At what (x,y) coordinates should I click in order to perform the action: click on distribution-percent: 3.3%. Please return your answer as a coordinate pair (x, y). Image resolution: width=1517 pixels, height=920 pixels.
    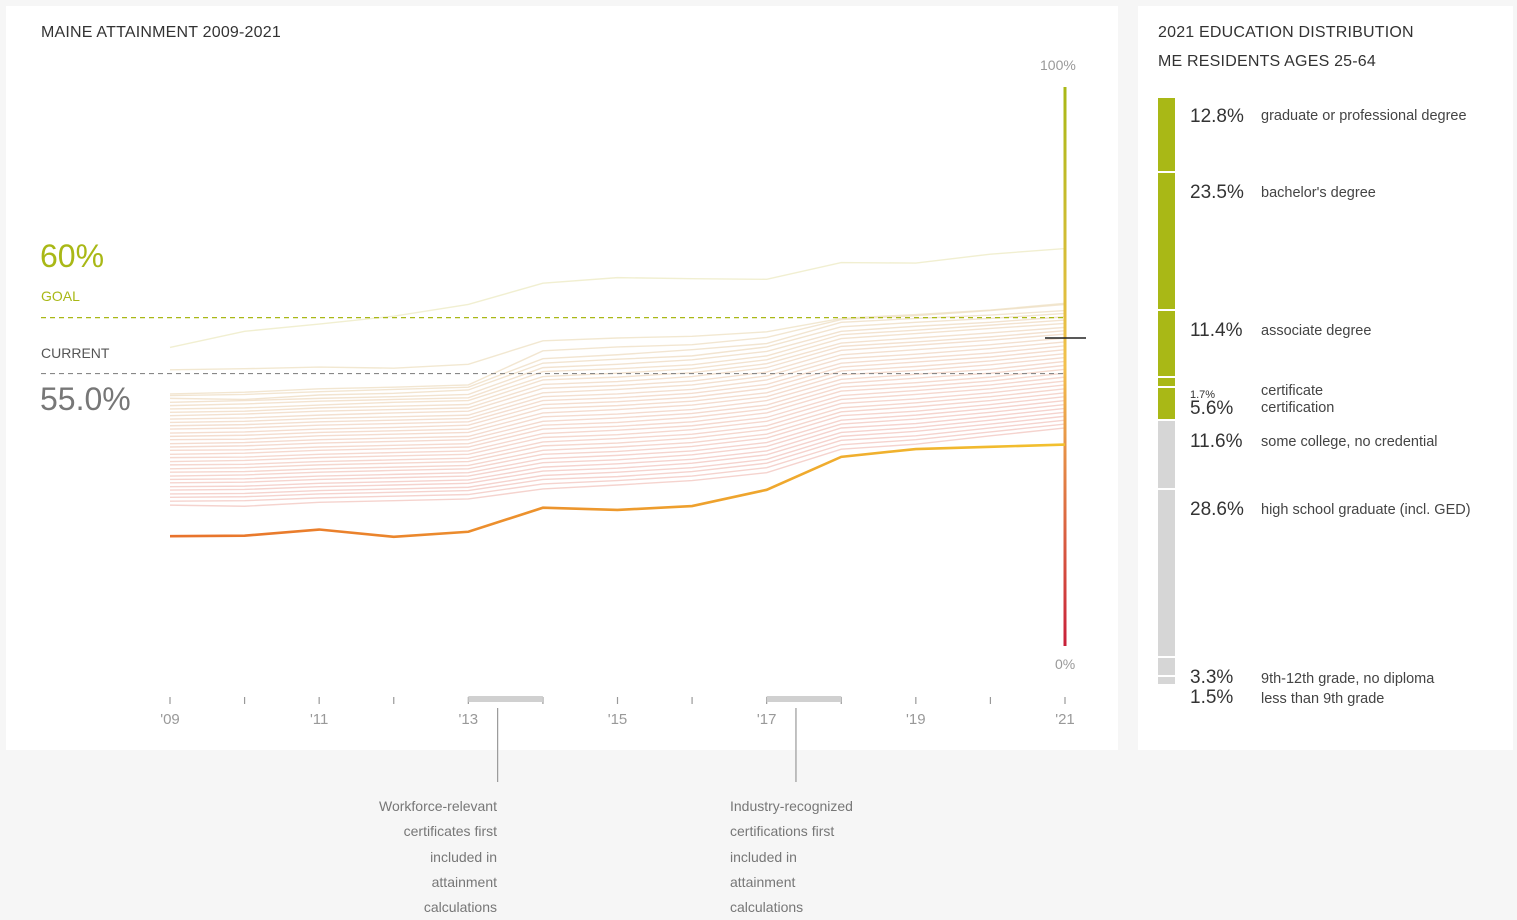
    Looking at the image, I should click on (1212, 677).